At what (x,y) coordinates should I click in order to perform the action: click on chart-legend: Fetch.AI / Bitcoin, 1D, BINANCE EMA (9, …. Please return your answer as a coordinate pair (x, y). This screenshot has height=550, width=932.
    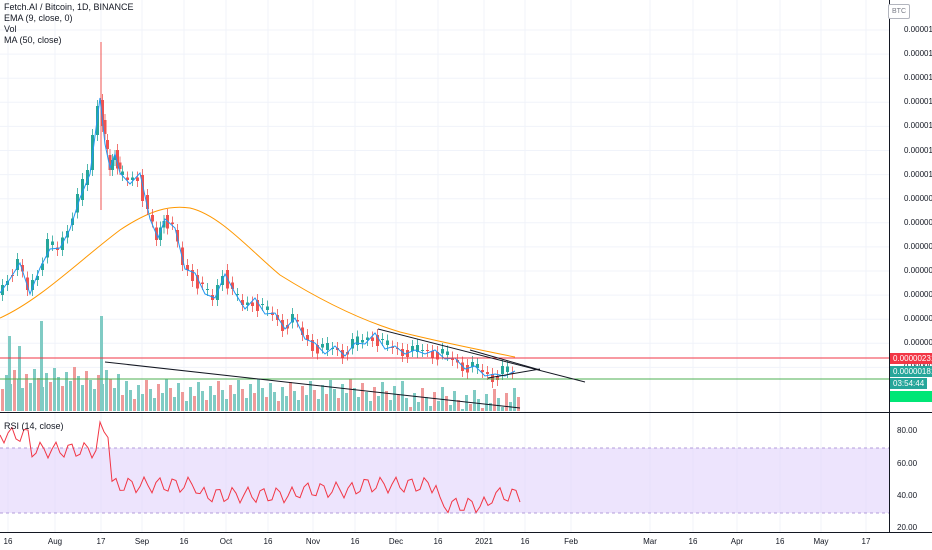
    Looking at the image, I should click on (69, 24).